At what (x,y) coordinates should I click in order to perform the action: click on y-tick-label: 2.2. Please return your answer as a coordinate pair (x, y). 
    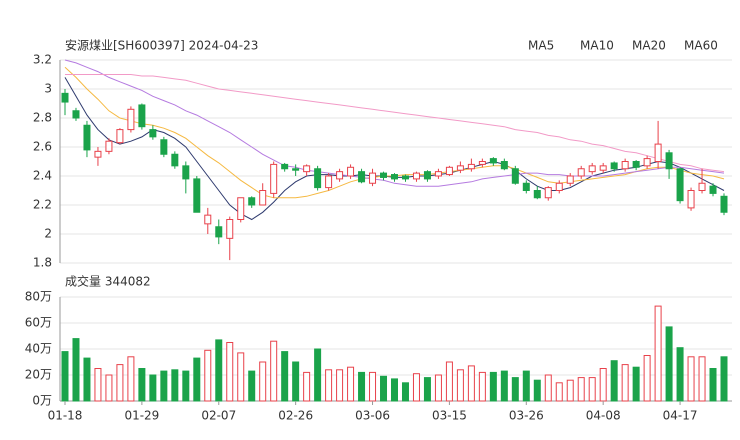
    Looking at the image, I should click on (42, 205).